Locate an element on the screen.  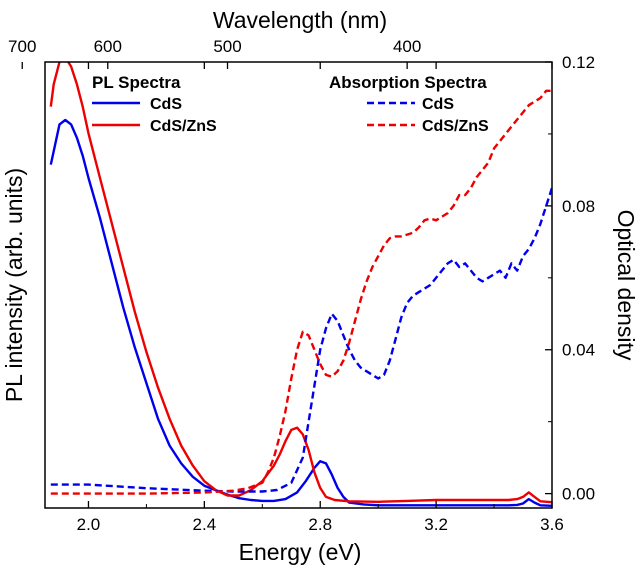
legend-title: PL Spectra is located at coordinates (136, 82).